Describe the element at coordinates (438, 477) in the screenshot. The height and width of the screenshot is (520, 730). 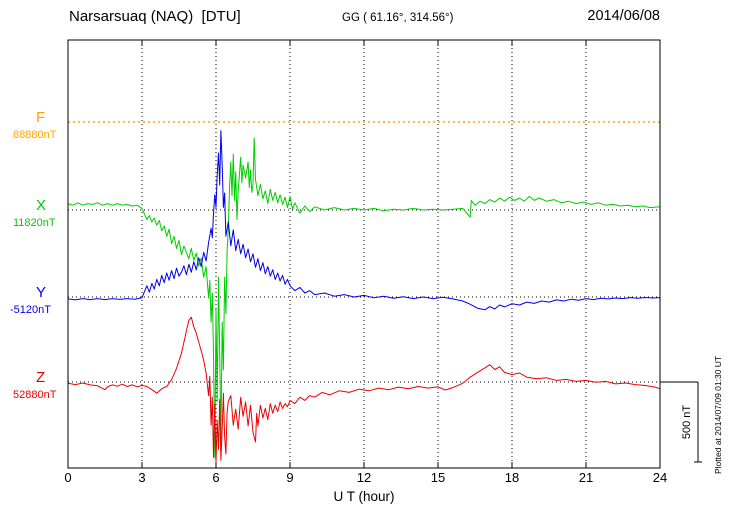
I see `x-tick-label: 15` at that location.